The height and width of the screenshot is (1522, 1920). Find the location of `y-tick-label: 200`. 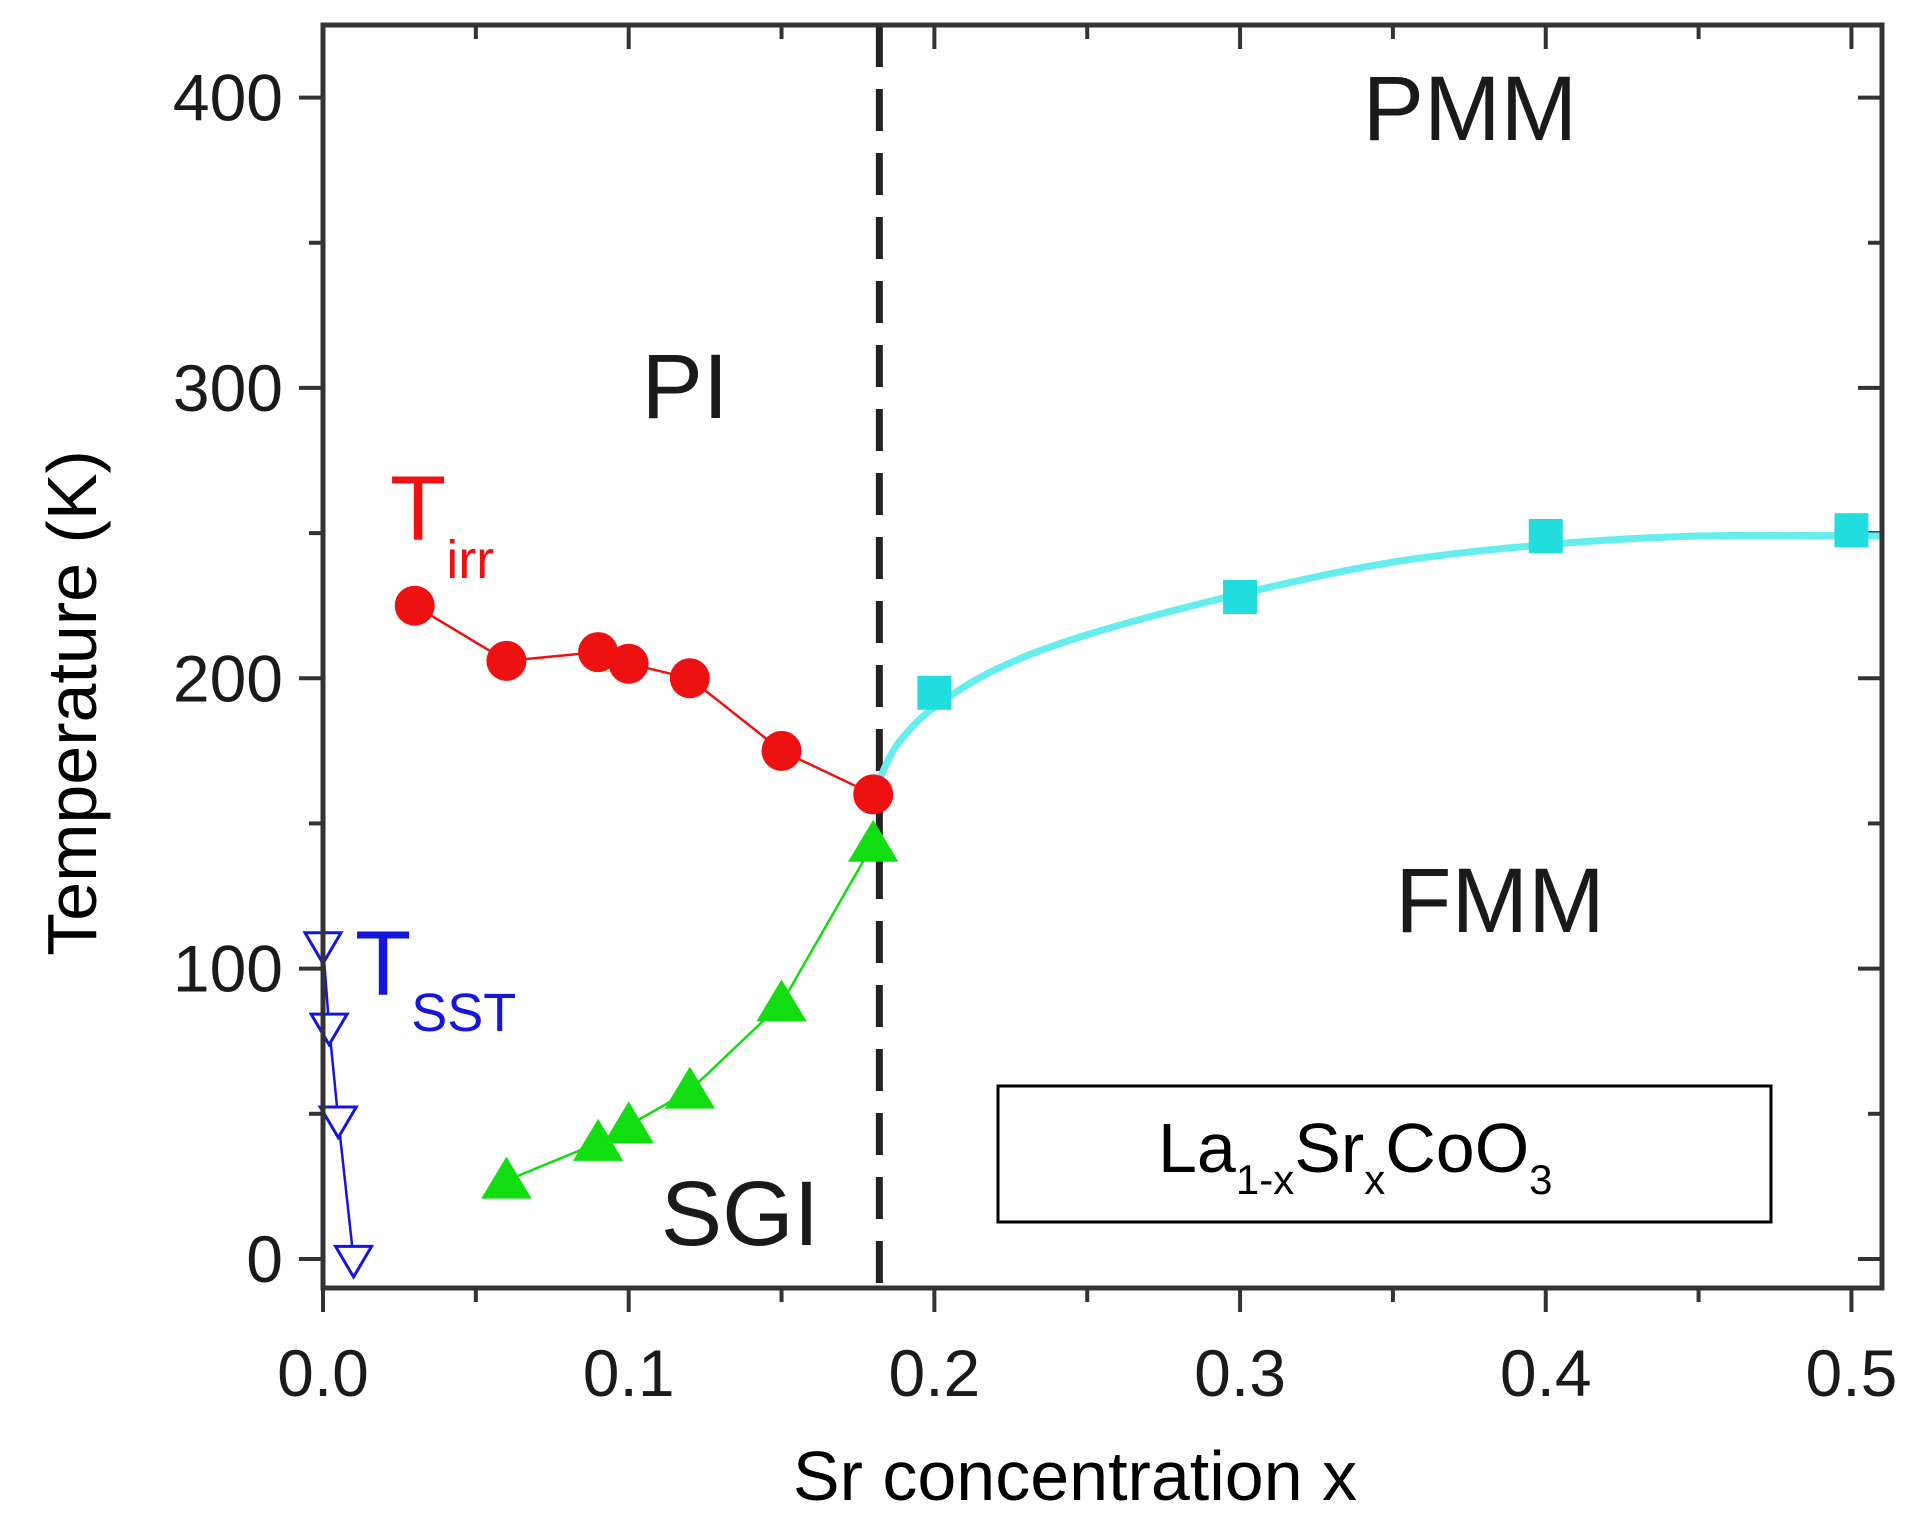

y-tick-label: 200 is located at coordinates (228, 678).